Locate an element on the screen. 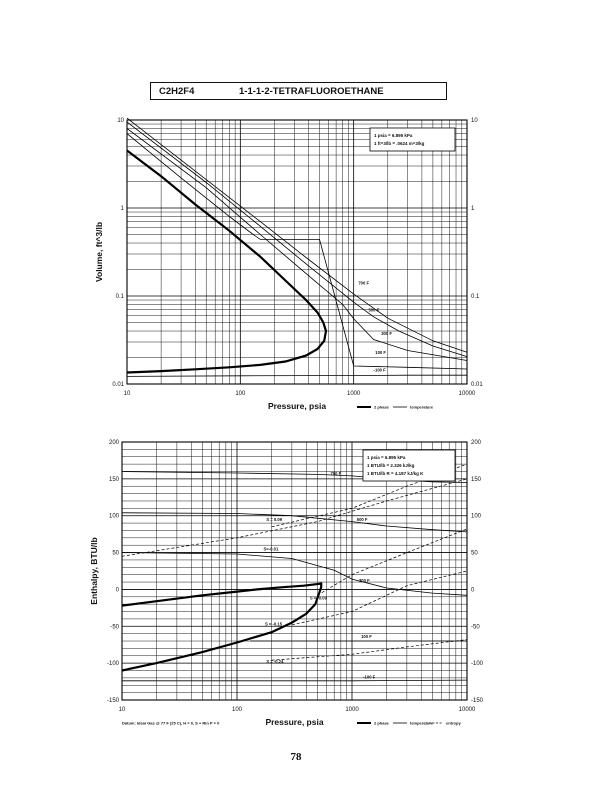  y-tick-label: 0.1 is located at coordinates (120, 297).